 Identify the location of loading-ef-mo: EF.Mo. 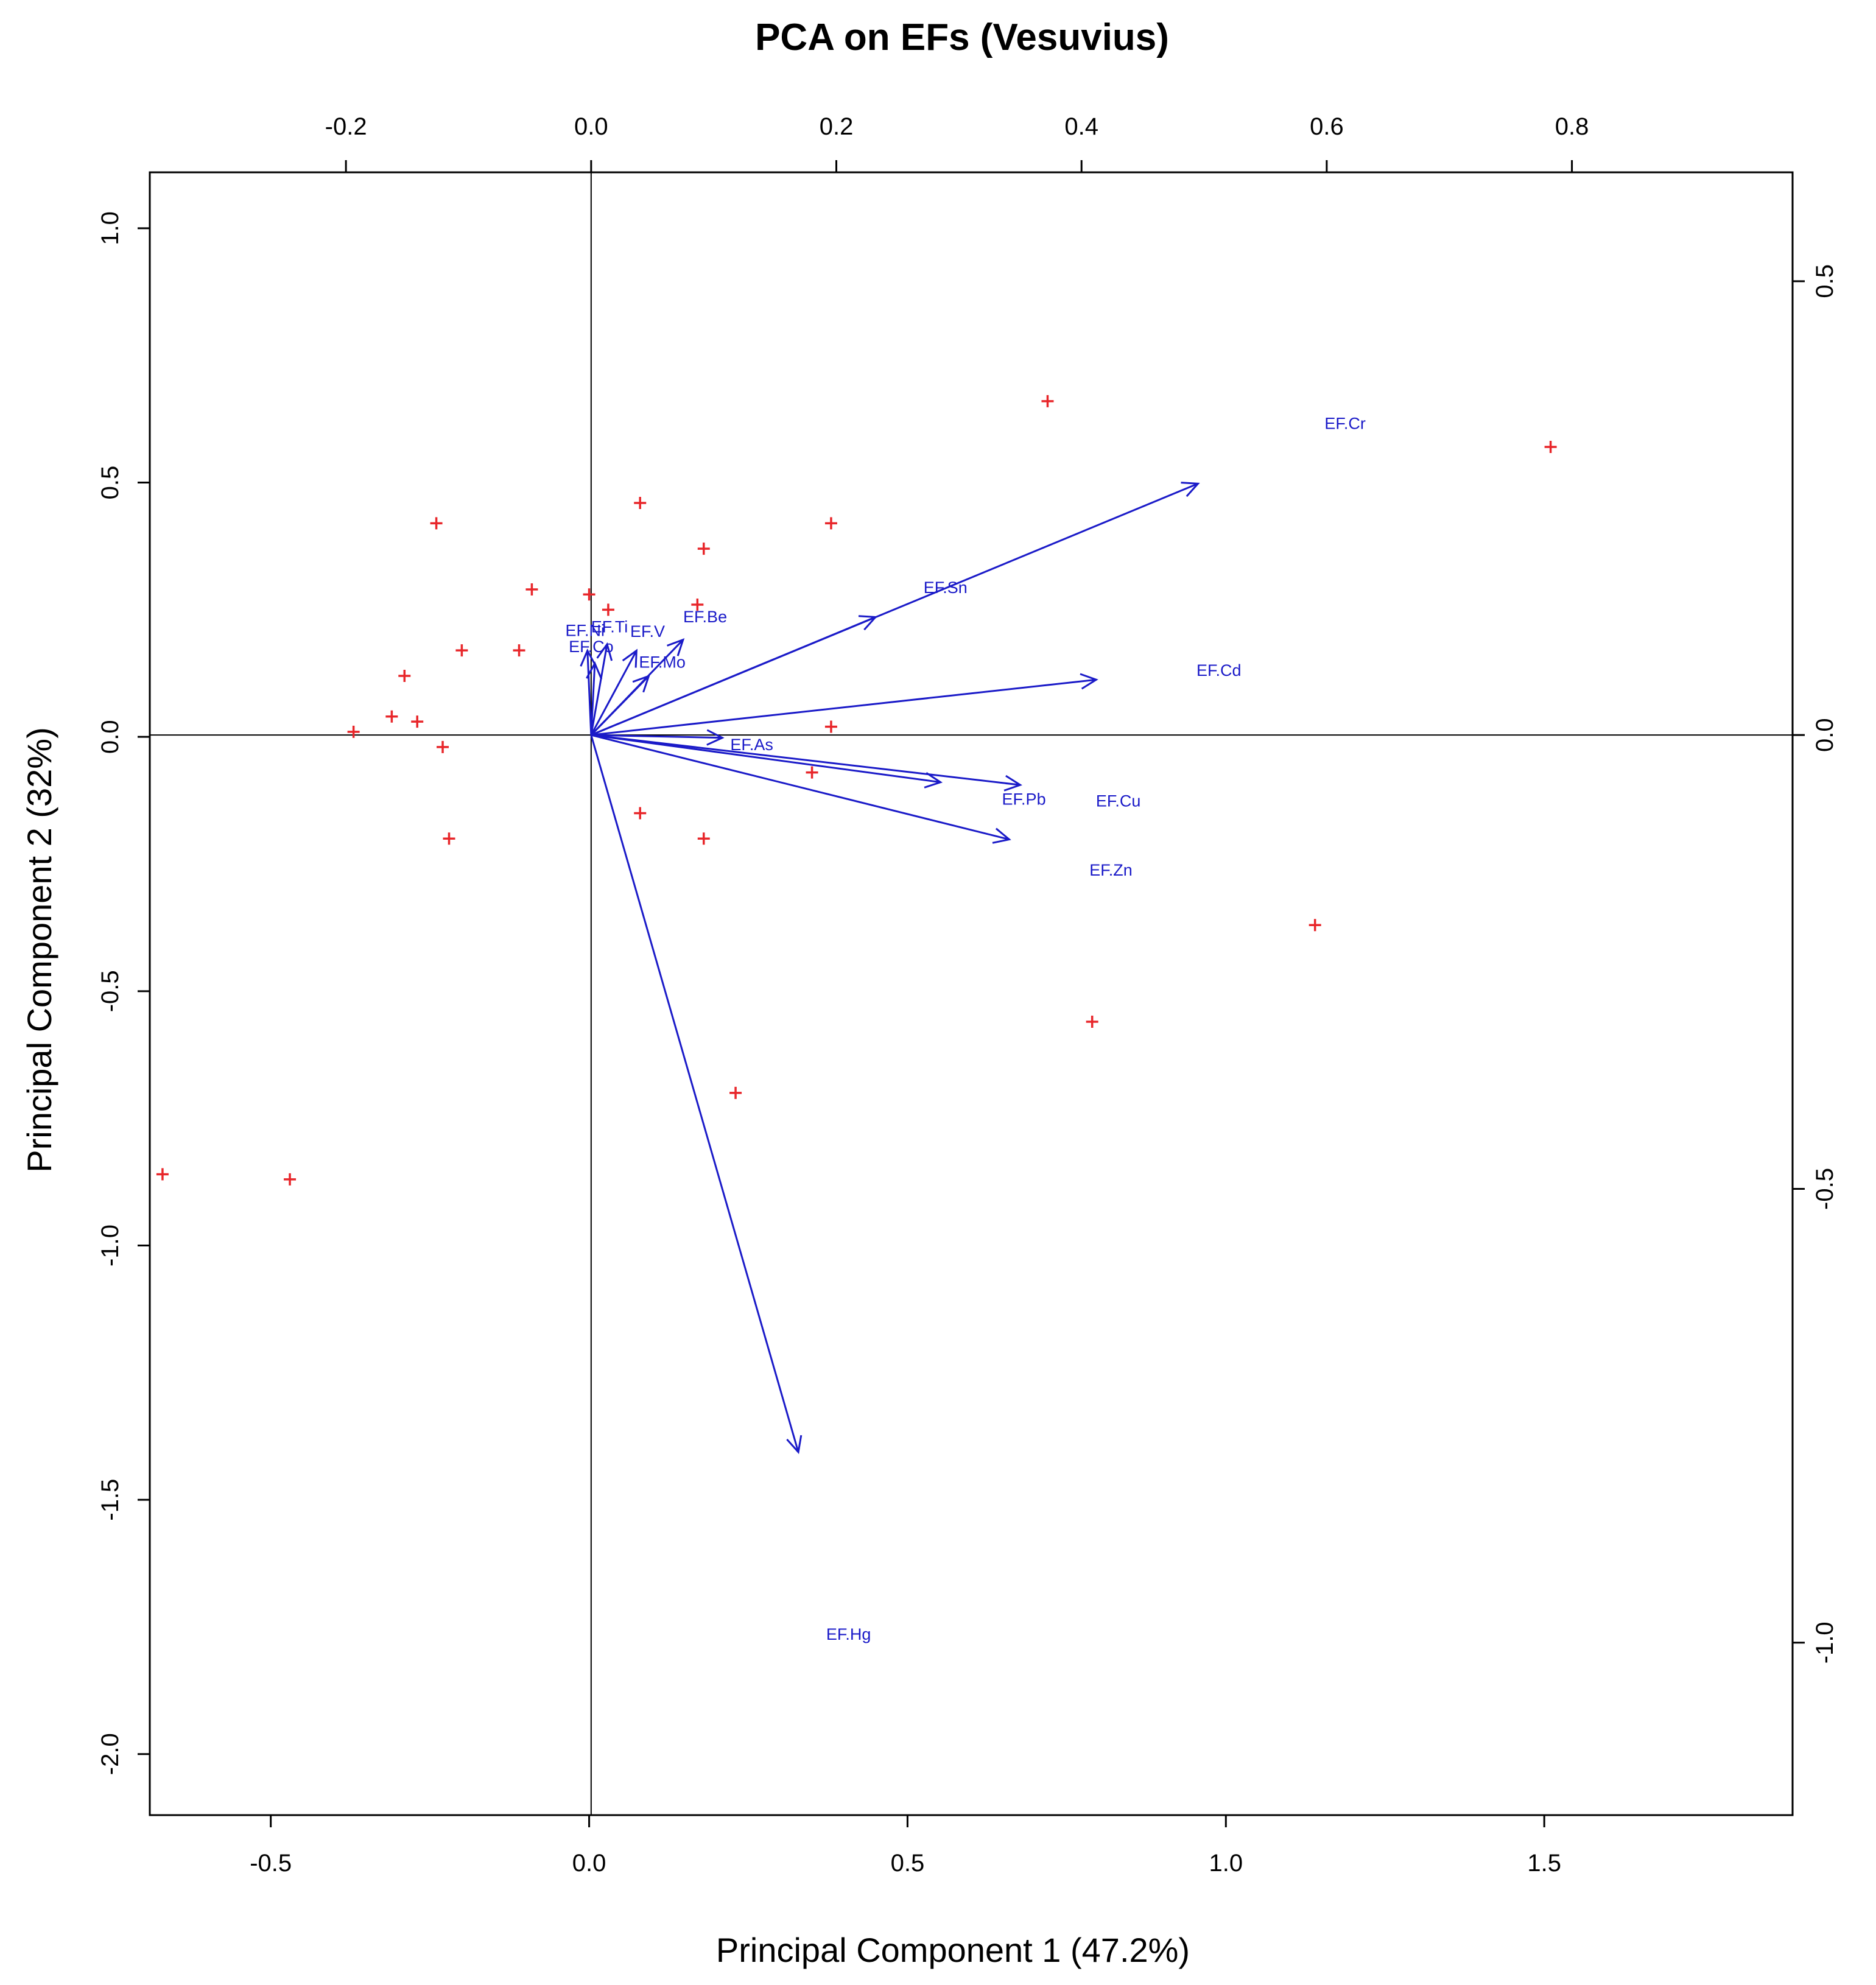
(638, 694).